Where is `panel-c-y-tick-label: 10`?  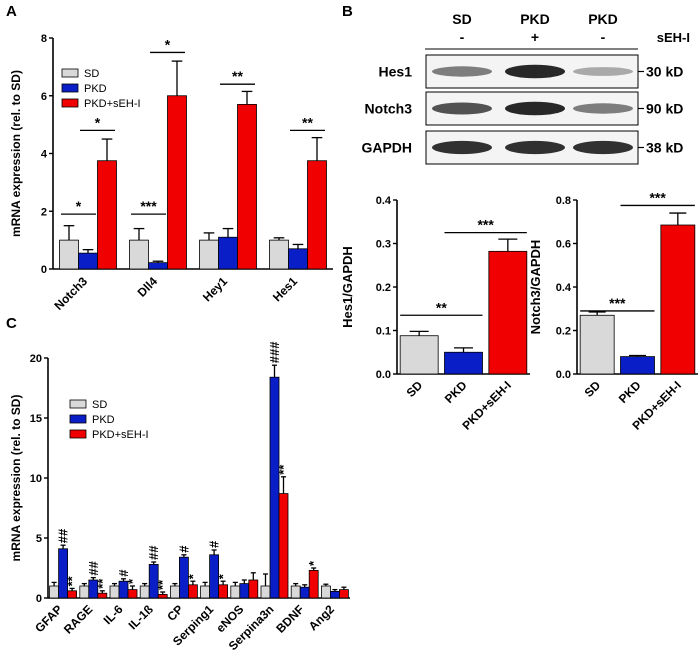 panel-c-y-tick-label: 10 is located at coordinates (36, 479).